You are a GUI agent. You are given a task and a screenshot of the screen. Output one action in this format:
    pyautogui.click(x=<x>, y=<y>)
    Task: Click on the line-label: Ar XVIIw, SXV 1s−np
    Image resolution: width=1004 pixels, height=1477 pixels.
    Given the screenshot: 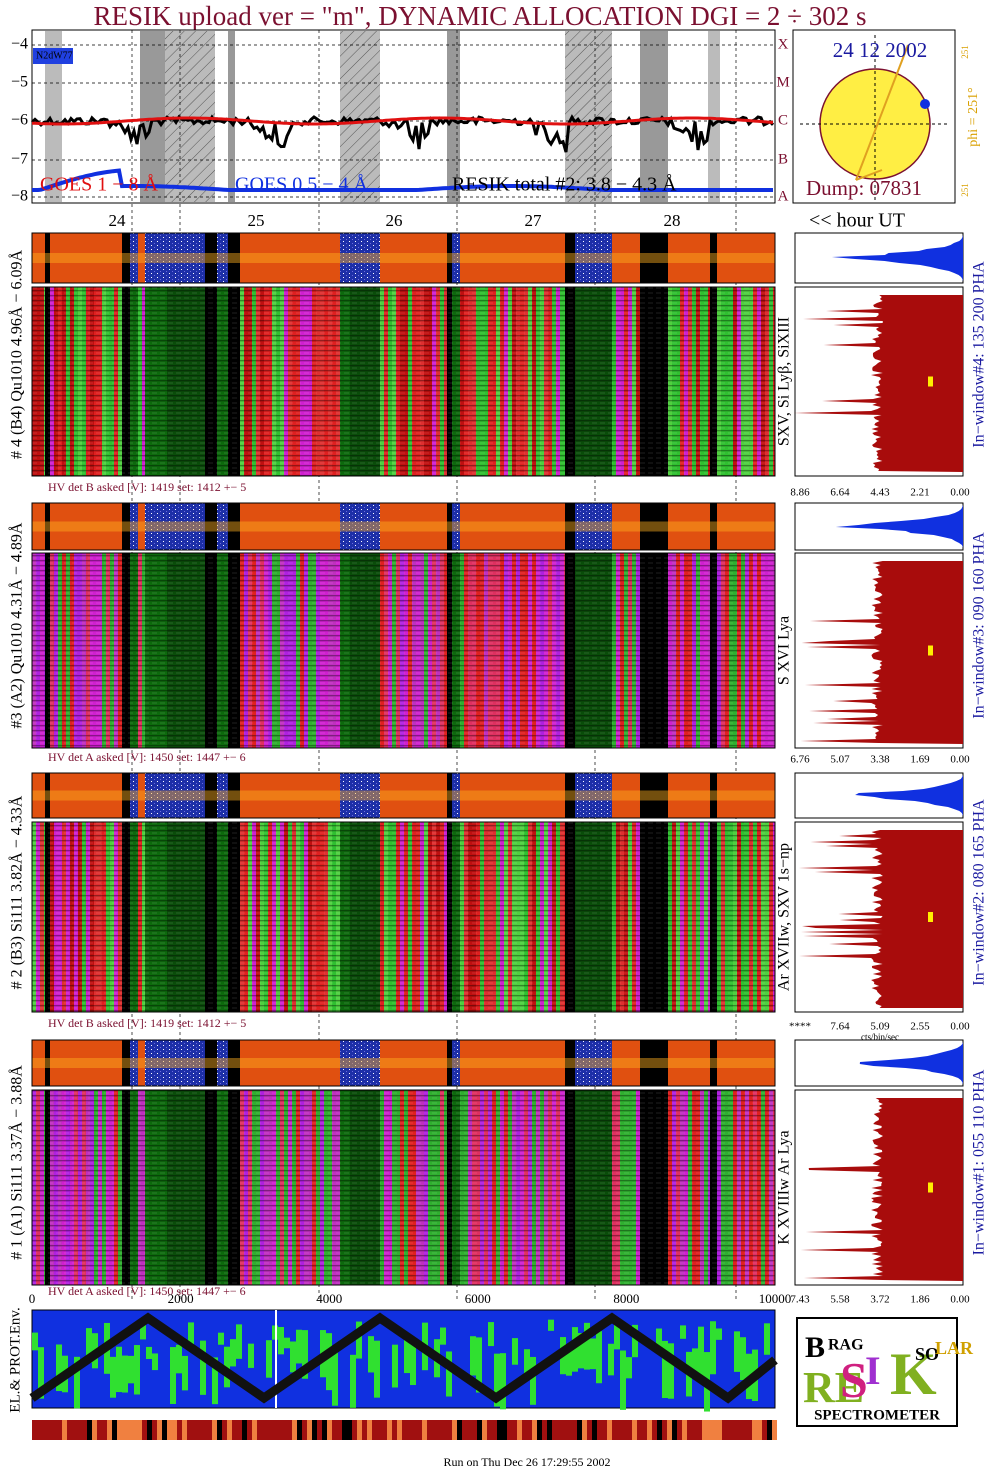 What is the action you would take?
    pyautogui.click(x=784, y=917)
    